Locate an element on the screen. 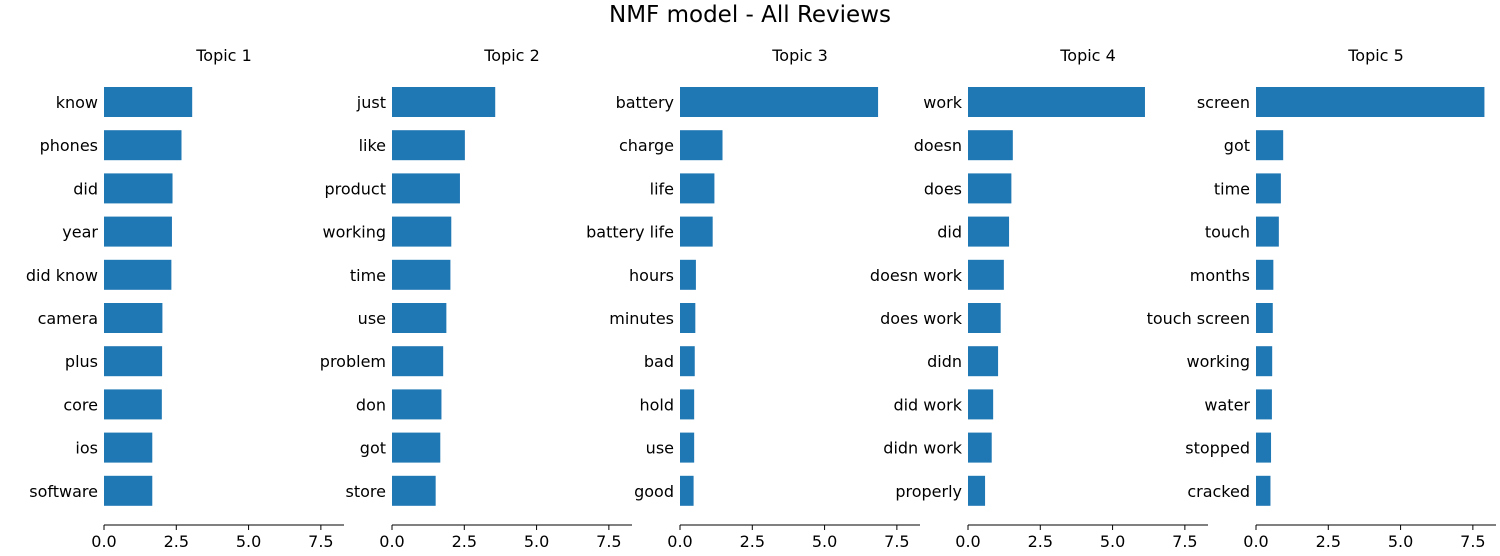  category-label: touch screen is located at coordinates (1198, 318).